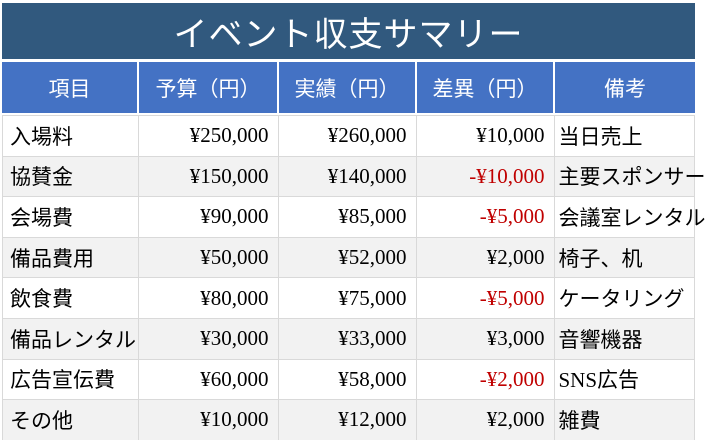 The width and height of the screenshot is (718, 440). I want to click on diff-cell: -¥10,000, so click(485, 177).